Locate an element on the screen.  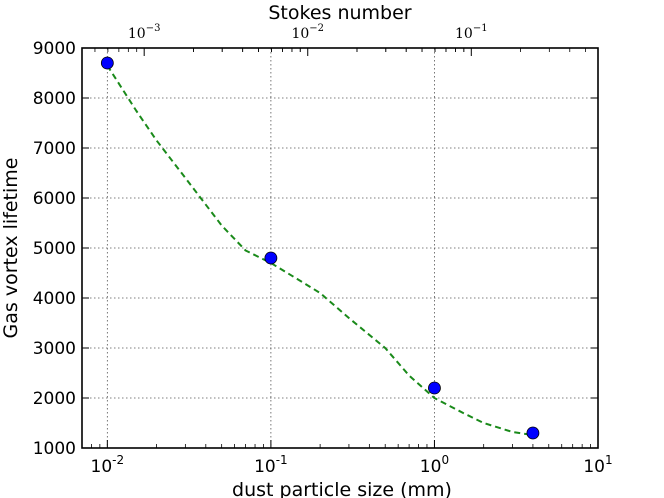
x-tick-label: 10⁰ is located at coordinates (434, 465).